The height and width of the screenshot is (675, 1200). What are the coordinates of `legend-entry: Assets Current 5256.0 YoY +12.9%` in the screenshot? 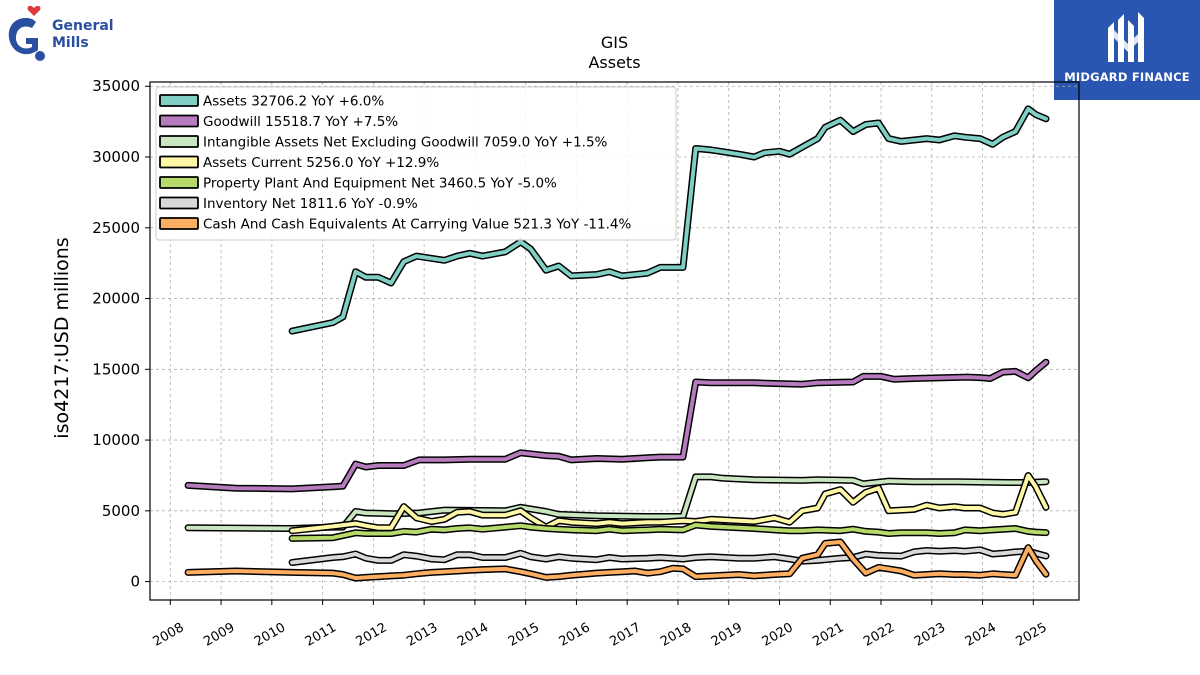 It's located at (321, 163).